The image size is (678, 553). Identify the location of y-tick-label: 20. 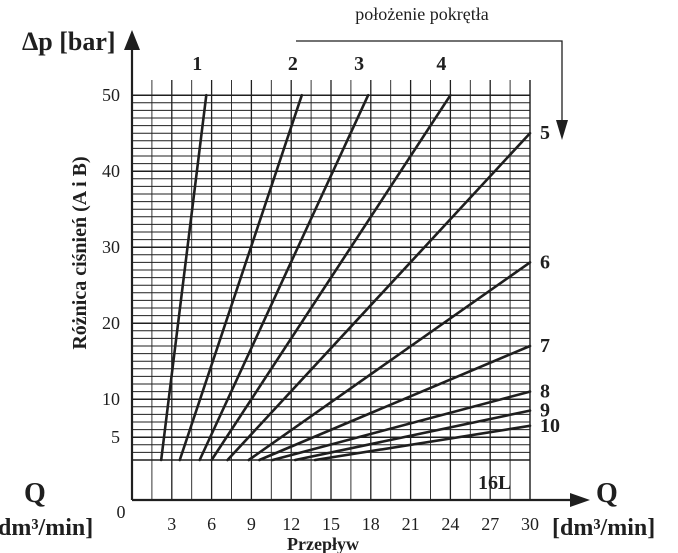
(111, 323).